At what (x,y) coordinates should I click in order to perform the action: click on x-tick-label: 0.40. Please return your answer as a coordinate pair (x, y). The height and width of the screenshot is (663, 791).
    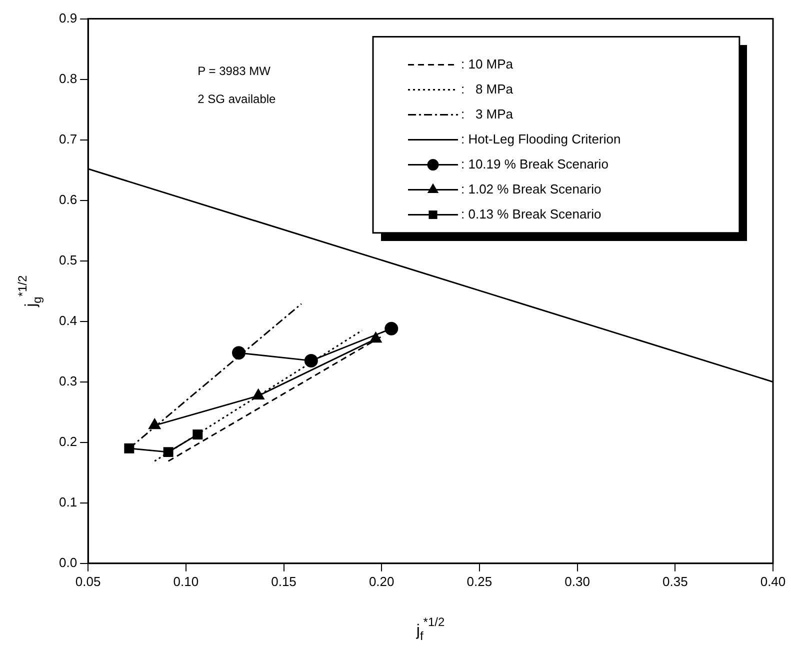
    Looking at the image, I should click on (773, 581).